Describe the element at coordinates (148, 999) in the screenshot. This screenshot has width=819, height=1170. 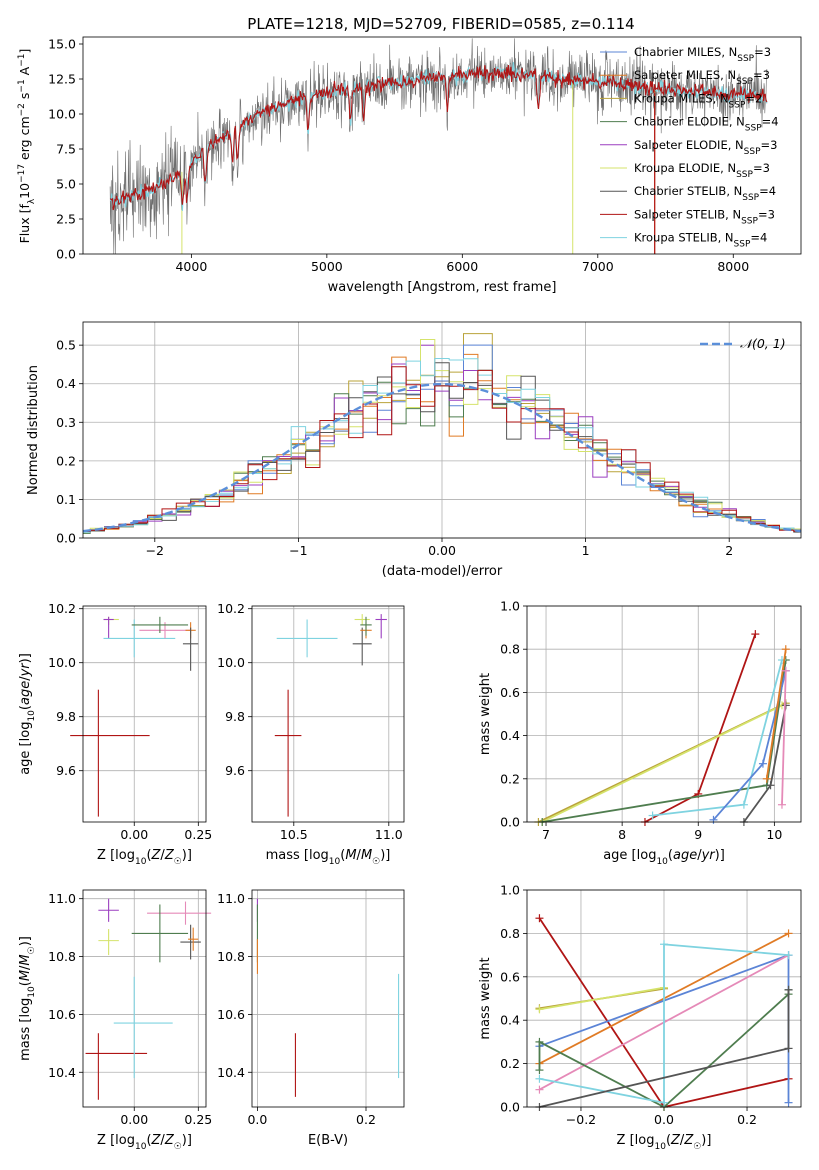
I see `errorbars-mass_vs_Z` at that location.